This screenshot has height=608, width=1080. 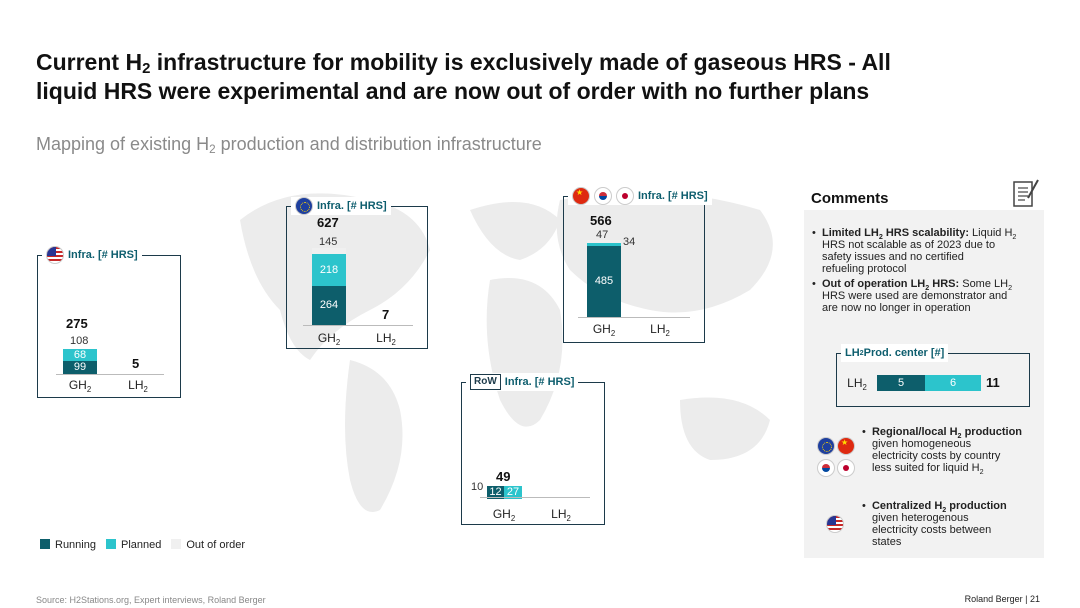 What do you see at coordinates (561, 515) in the screenshot?
I see `row-cat-lh2: LH2` at bounding box center [561, 515].